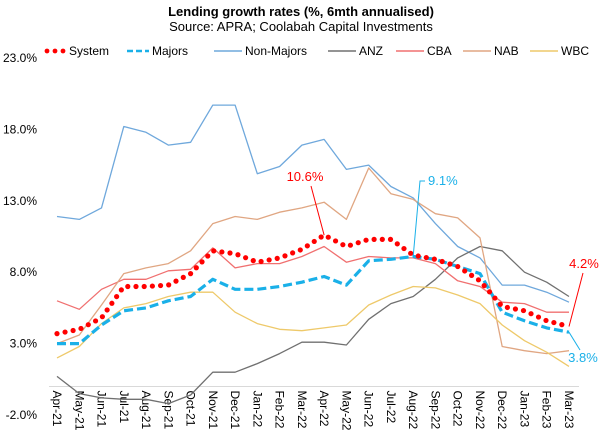  I want to click on y-tick-label: 8.0%, so click(24, 272).